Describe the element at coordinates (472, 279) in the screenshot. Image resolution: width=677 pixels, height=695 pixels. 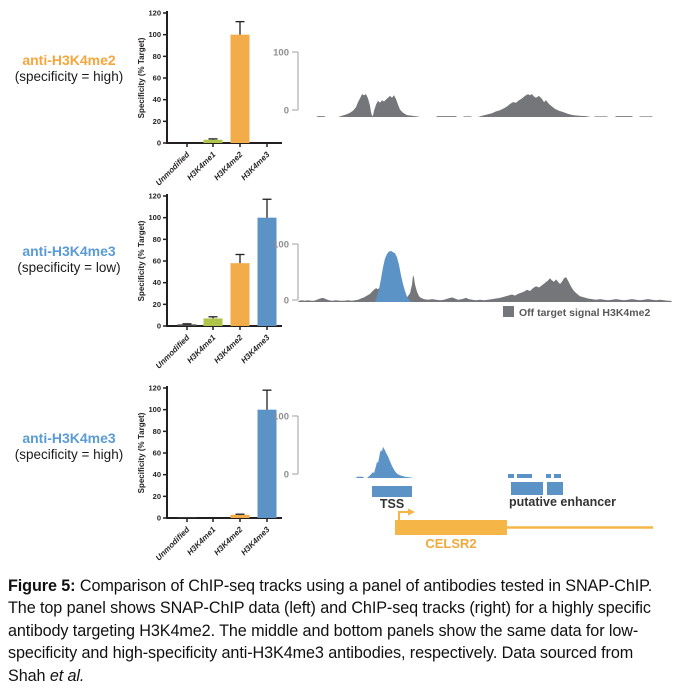
I see `chipseq-track-middle: 100 0 Off target signal H3K4me2` at that location.